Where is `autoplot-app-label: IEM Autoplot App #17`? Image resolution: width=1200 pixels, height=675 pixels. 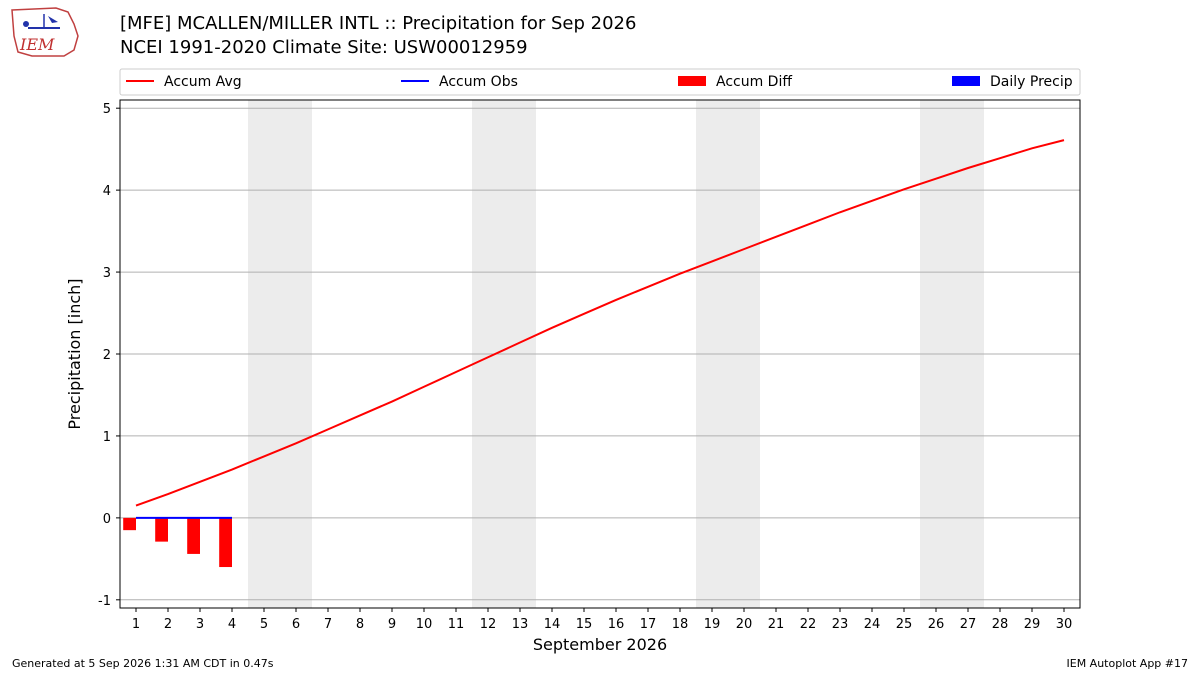
autoplot-app-label: IEM Autoplot App #17 is located at coordinates (1127, 663).